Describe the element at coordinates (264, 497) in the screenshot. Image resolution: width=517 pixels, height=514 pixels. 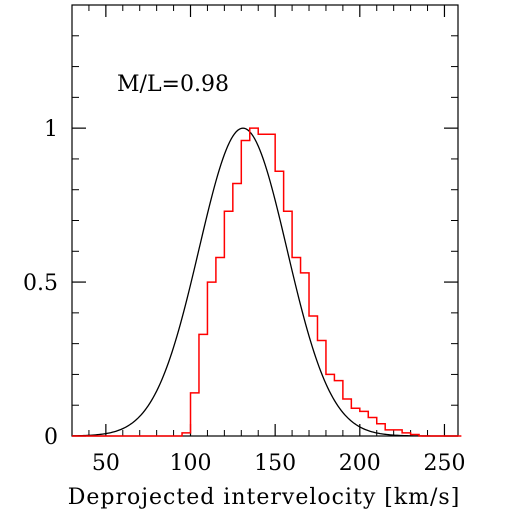
I see `x-axis-label: Deprojected intervelocity [km/s]` at that location.